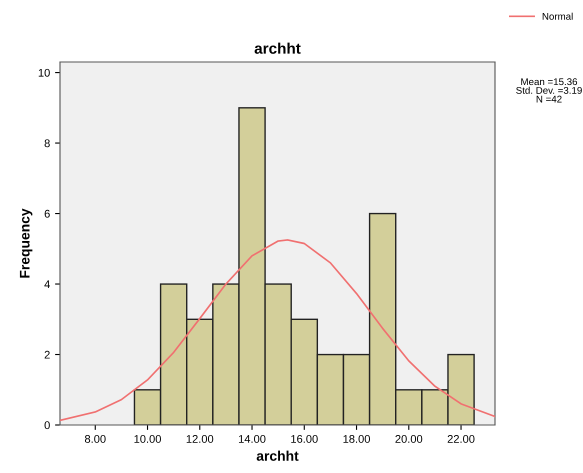 This screenshot has width=583, height=473. Describe the element at coordinates (47, 425) in the screenshot. I see `y-tick-label: 0` at that location.